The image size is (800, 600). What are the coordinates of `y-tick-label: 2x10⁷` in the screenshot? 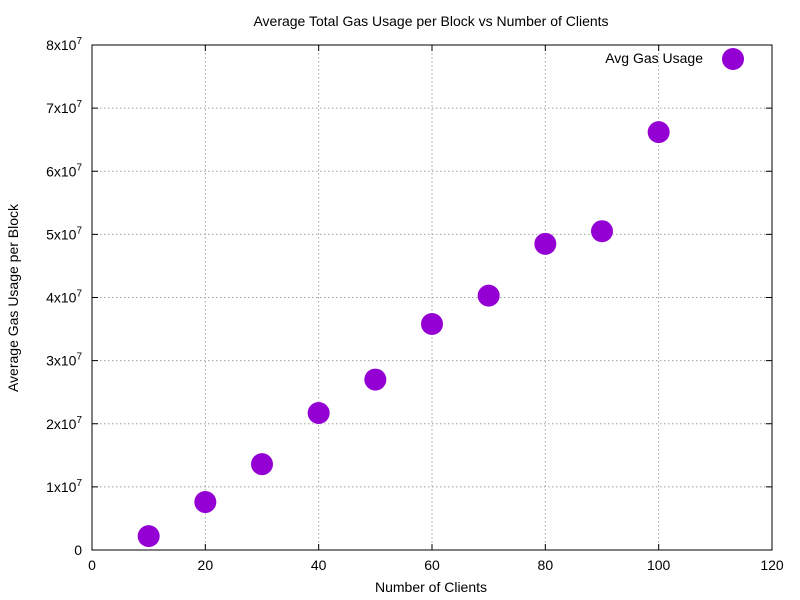 It's located at (64, 423).